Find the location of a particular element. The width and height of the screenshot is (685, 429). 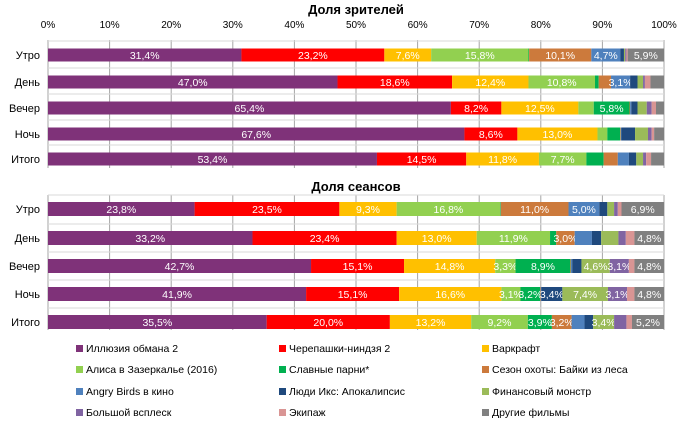

data-label: 11,8% is located at coordinates (502, 160).